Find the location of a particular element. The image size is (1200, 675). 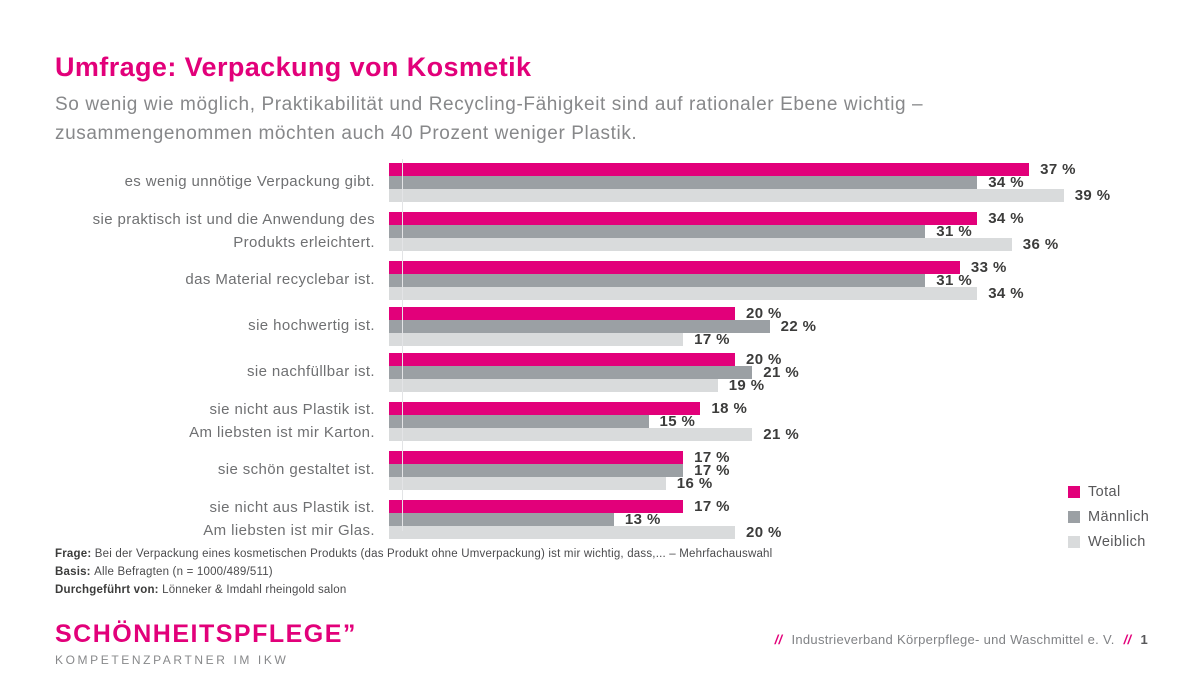

bar-line-total: 33 % is located at coordinates (772, 267).